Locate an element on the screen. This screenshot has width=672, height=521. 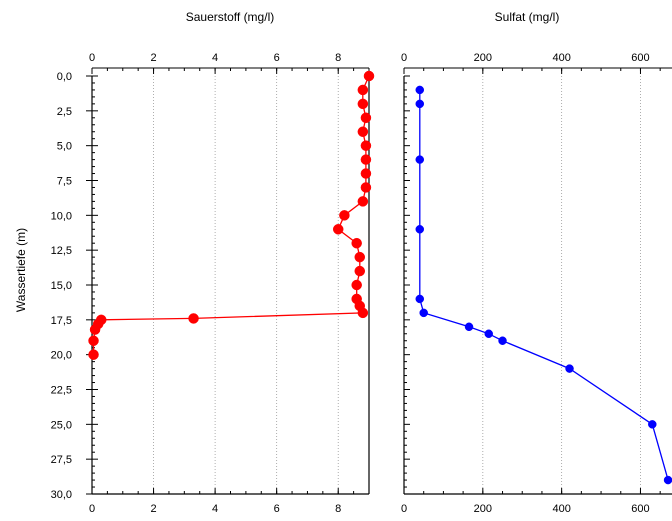
bottom-x-tick-label: 2 is located at coordinates (153, 509).